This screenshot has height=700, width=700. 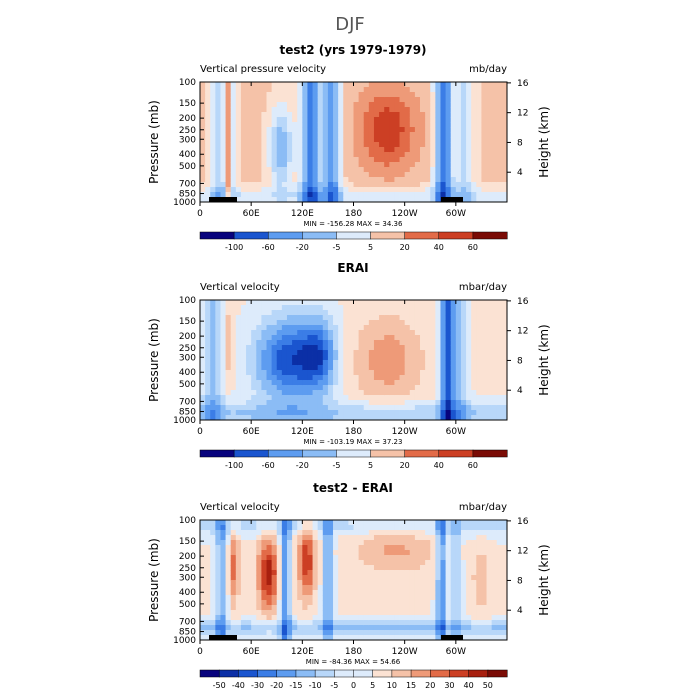 What do you see at coordinates (523, 302) in the screenshot?
I see `height-tick-label: 16` at bounding box center [523, 302].